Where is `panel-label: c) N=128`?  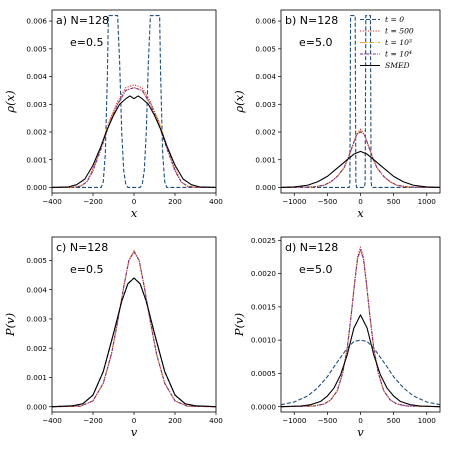 panel-label: c) N=128 is located at coordinates (82, 247).